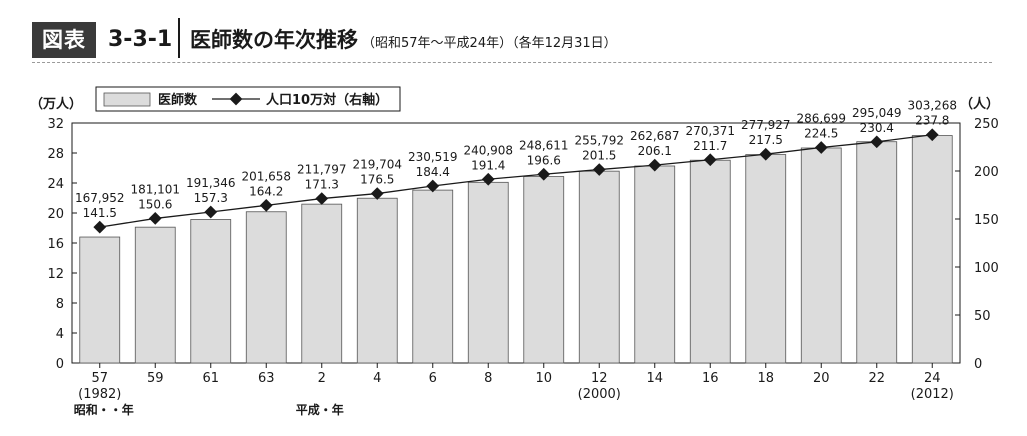 The width and height of the screenshot is (1027, 436). What do you see at coordinates (60, 304) in the screenshot?
I see `y-left-tick-label: 8` at bounding box center [60, 304].